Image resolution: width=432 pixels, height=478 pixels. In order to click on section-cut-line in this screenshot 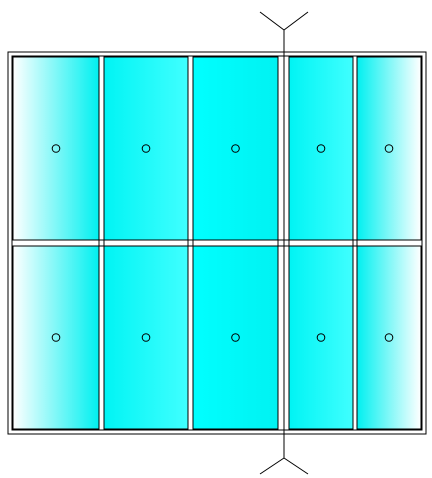, I will do `click(284, 243)`.